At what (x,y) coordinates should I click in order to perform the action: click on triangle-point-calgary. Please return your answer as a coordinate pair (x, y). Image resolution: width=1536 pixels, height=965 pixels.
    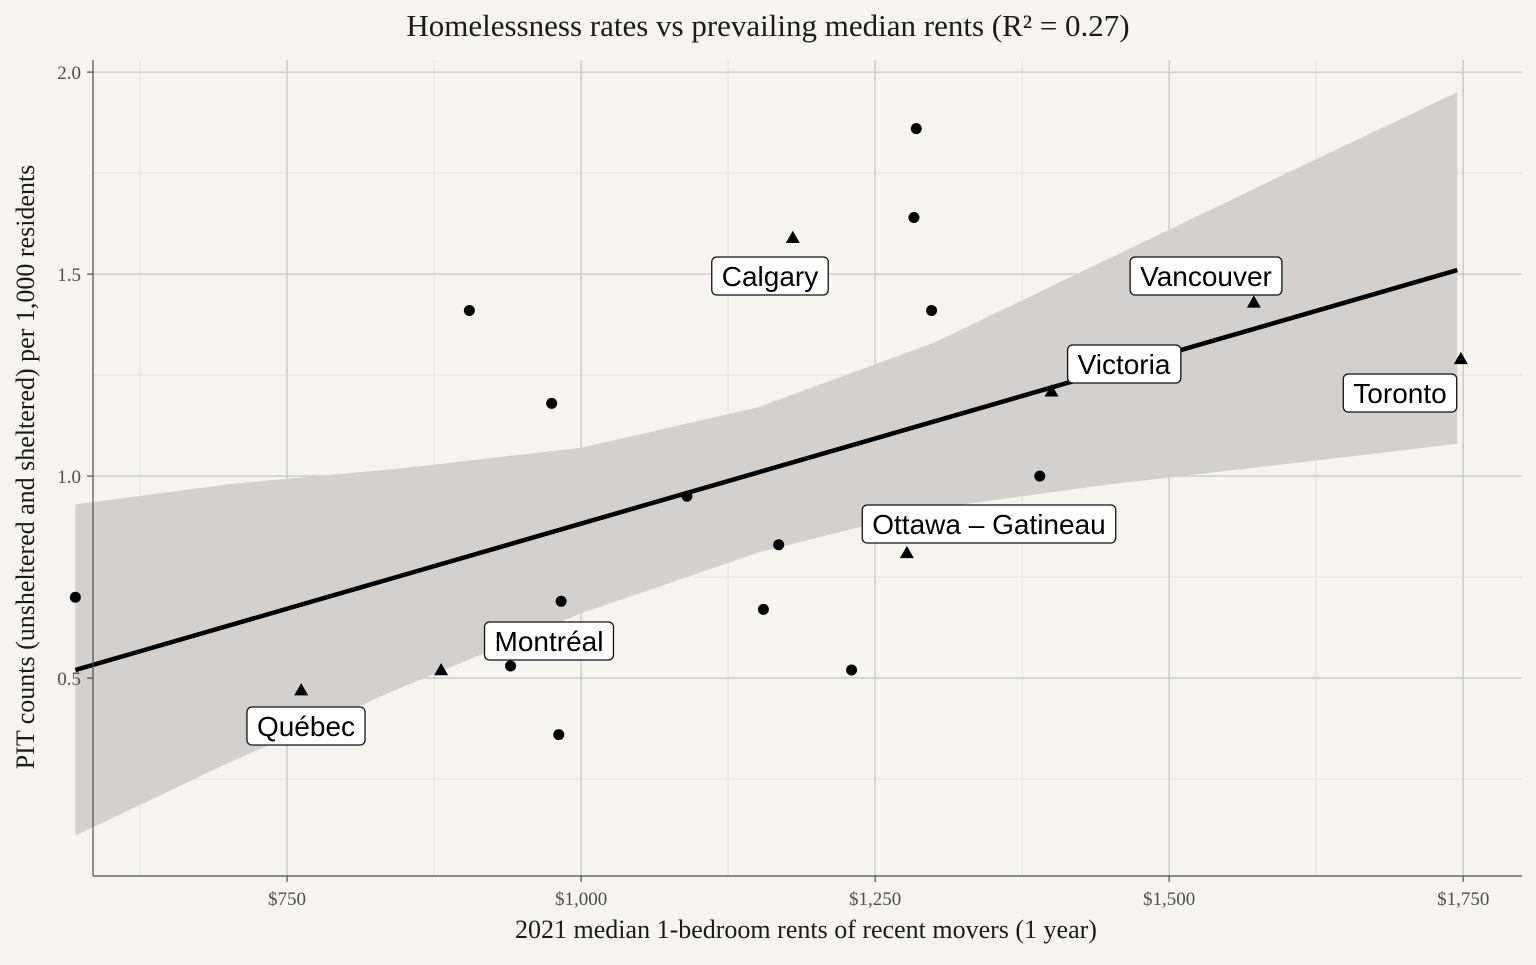
    Looking at the image, I should click on (792, 236).